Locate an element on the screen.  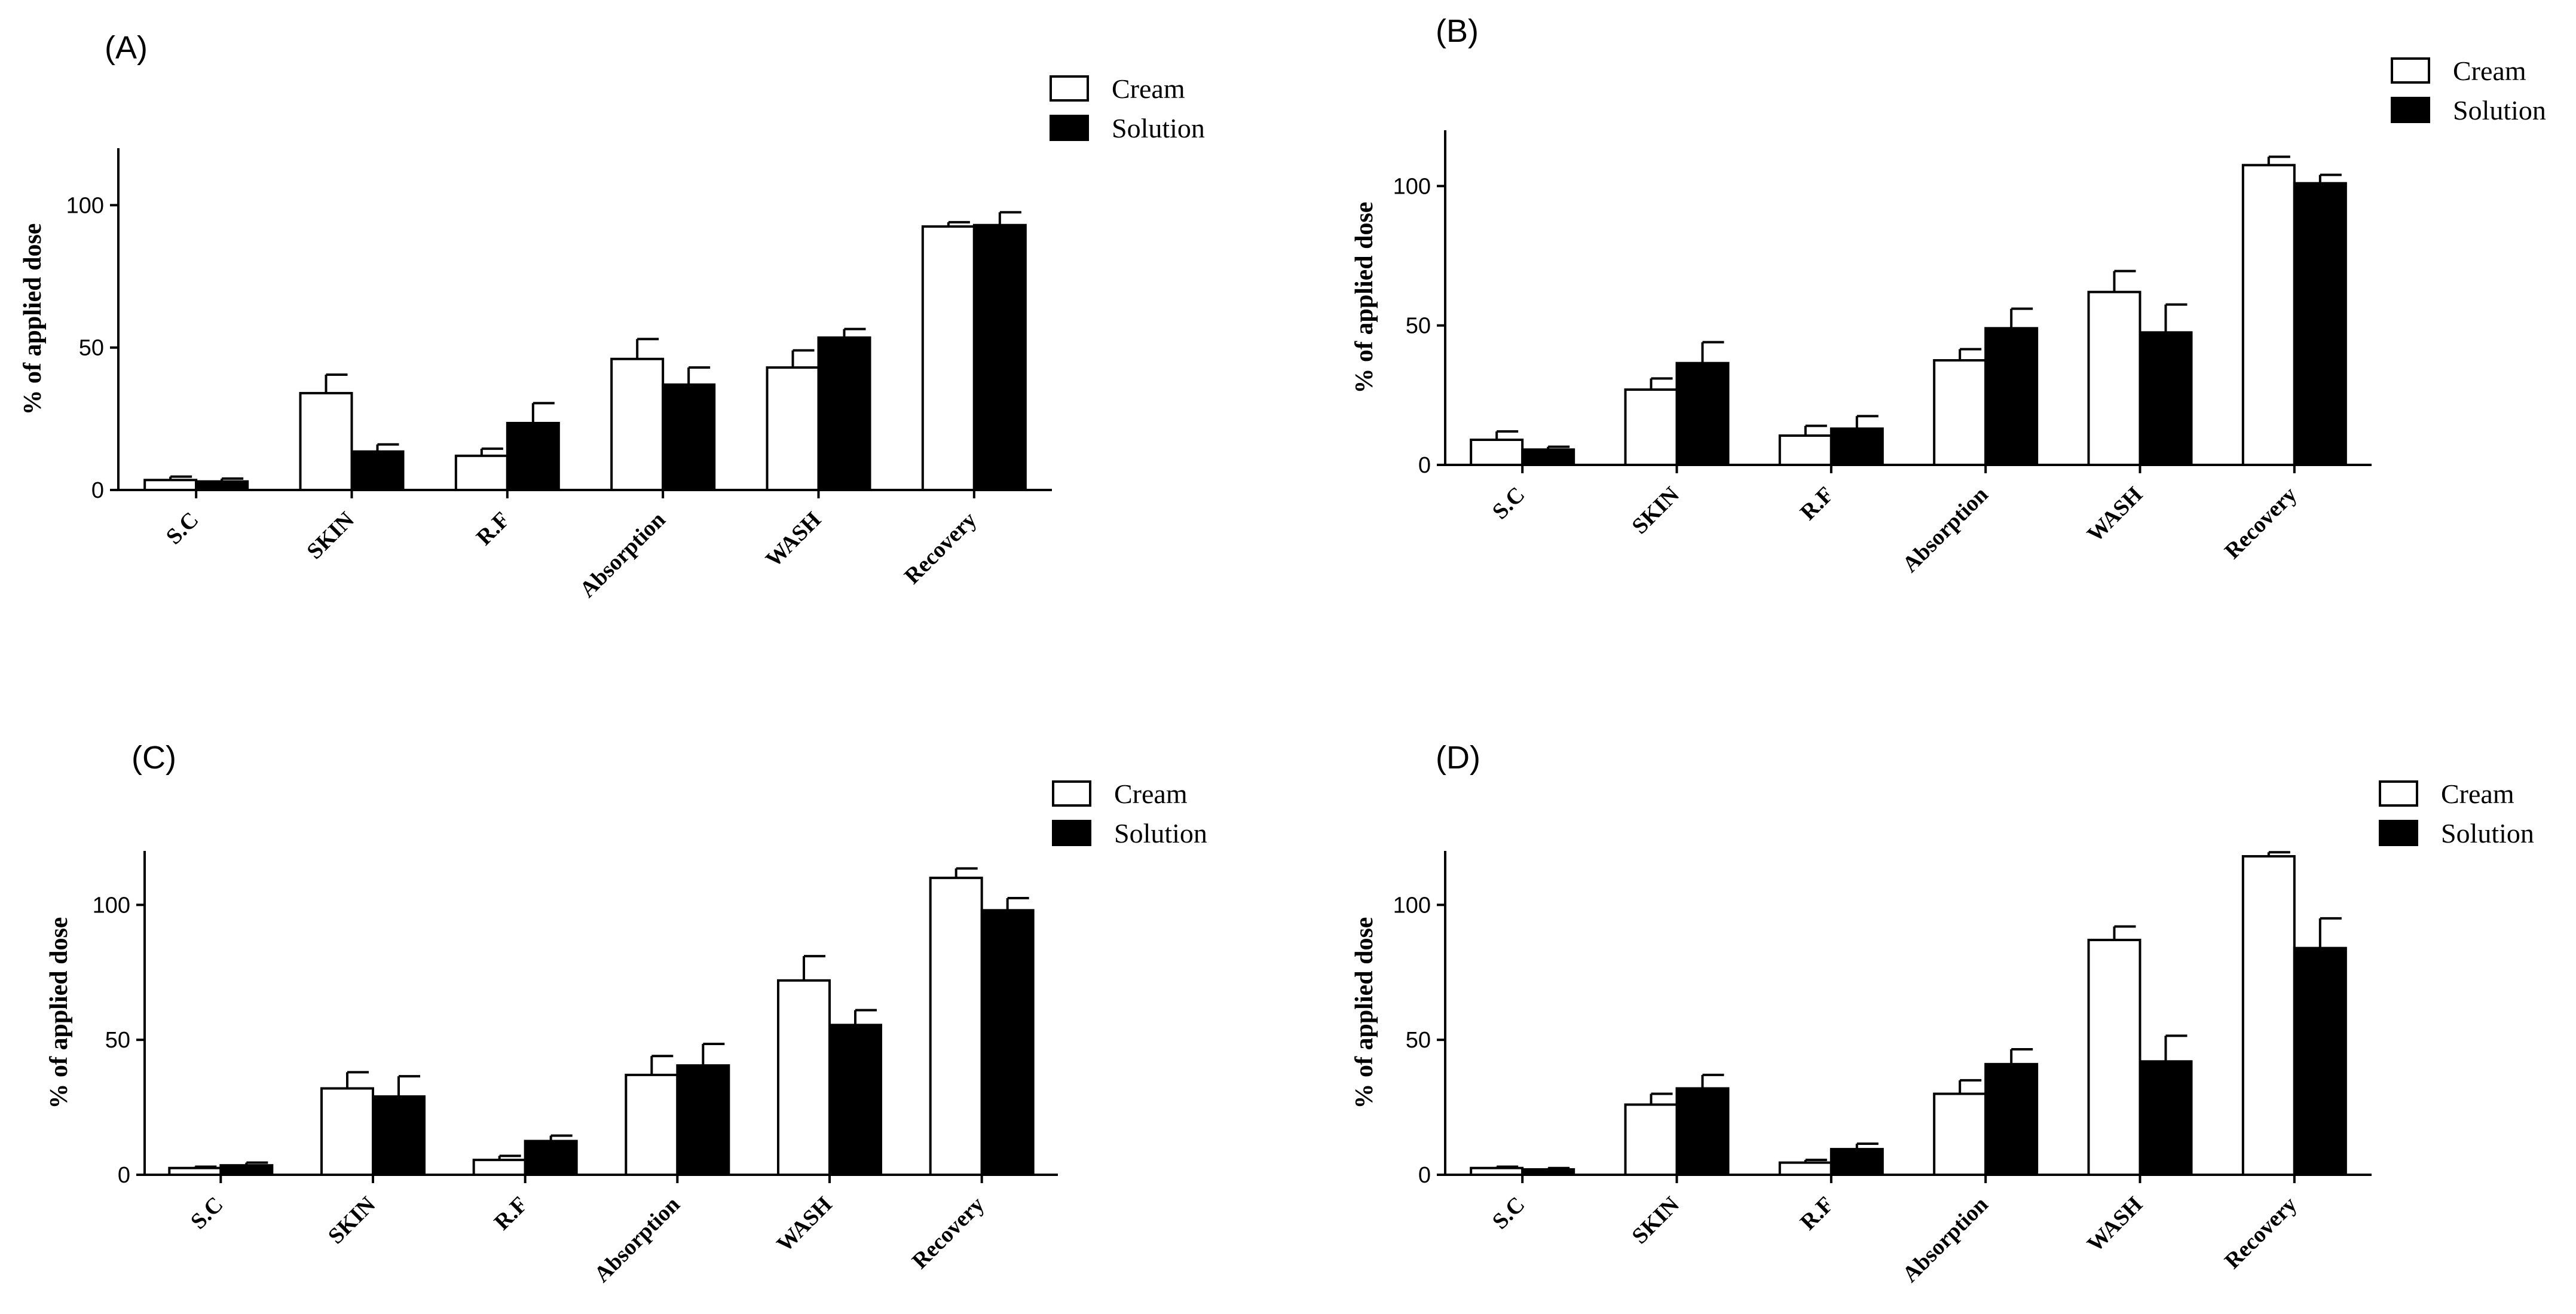
panel-label: (D) is located at coordinates (1458, 758).